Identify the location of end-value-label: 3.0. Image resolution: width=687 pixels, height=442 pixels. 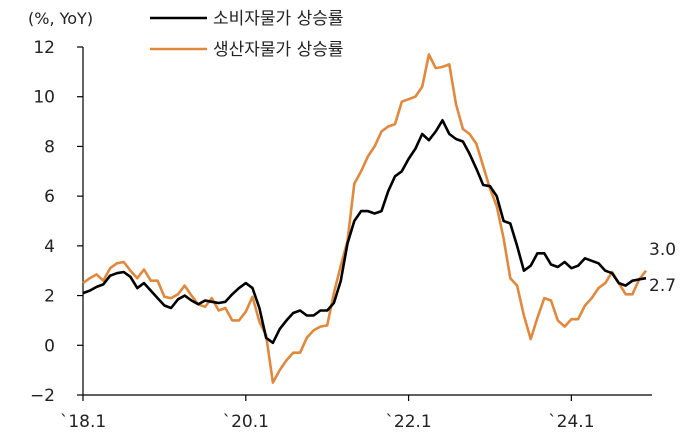
(662, 250).